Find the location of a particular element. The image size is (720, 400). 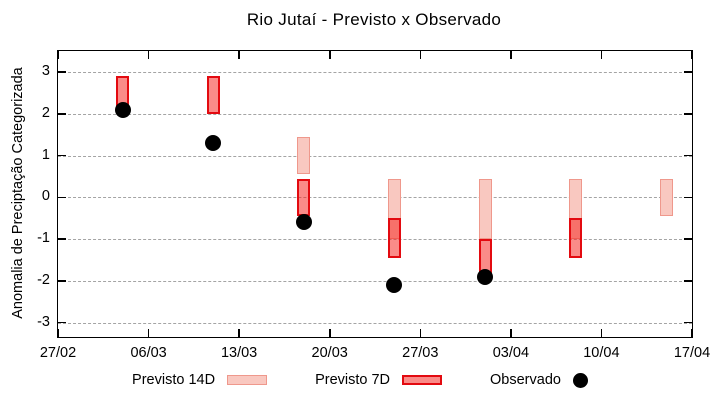

legend-item-previsto-7d: Previsto 7D is located at coordinates (379, 380).